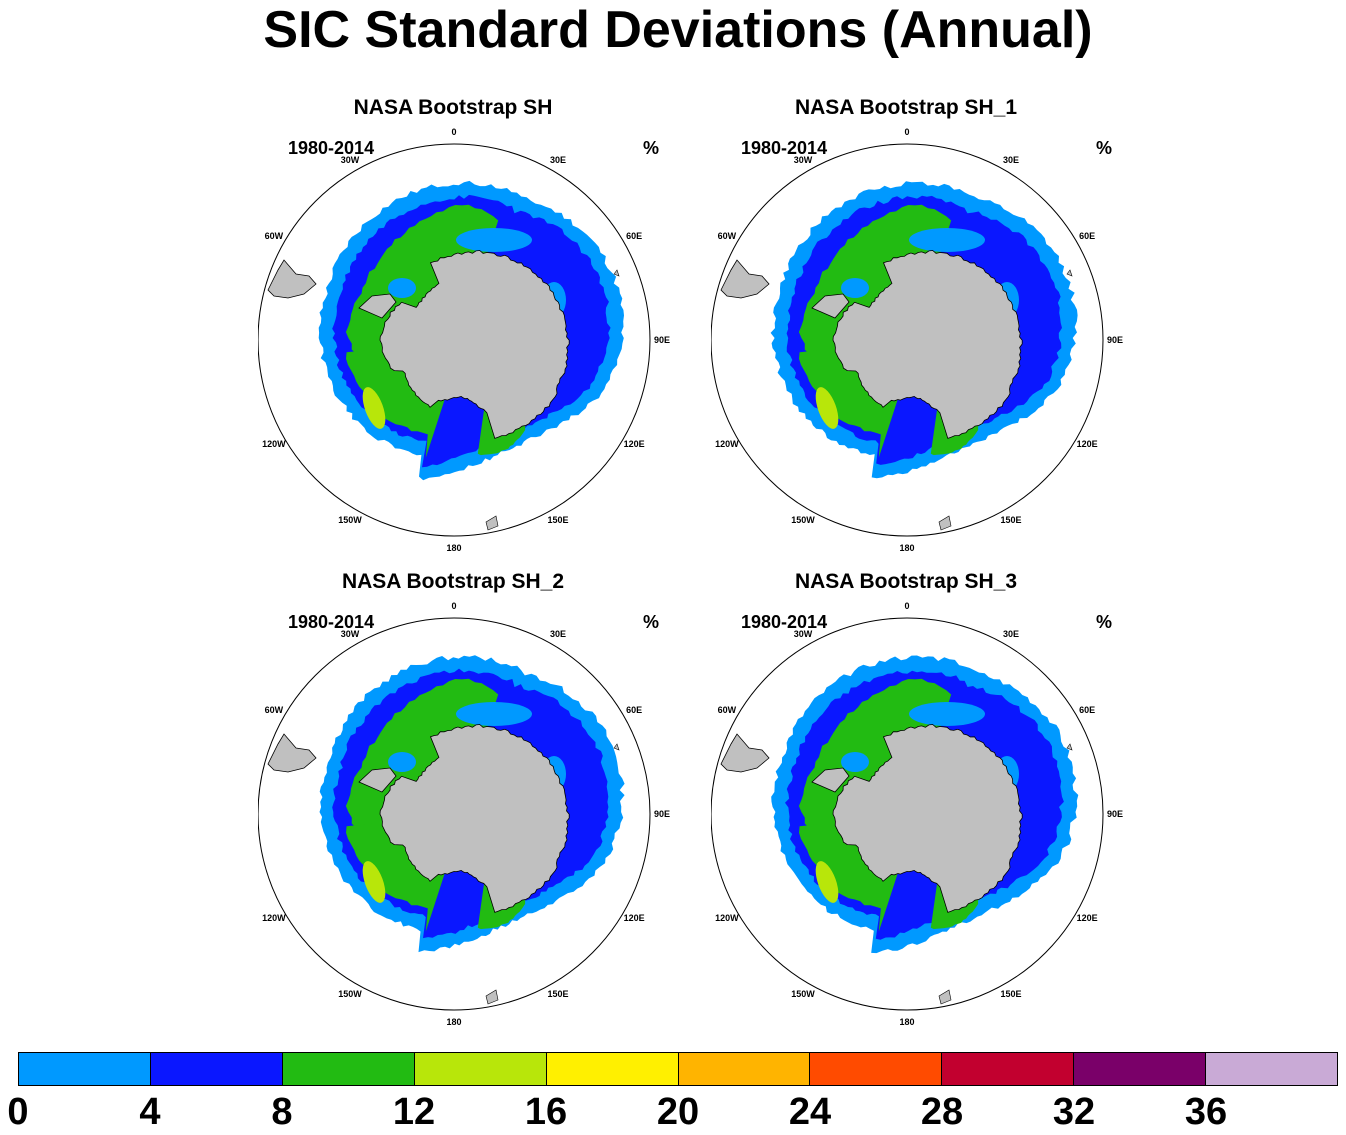 The width and height of the screenshot is (1346, 1135). I want to click on panel-title: NASA Bootstrap SH_3, so click(906, 581).